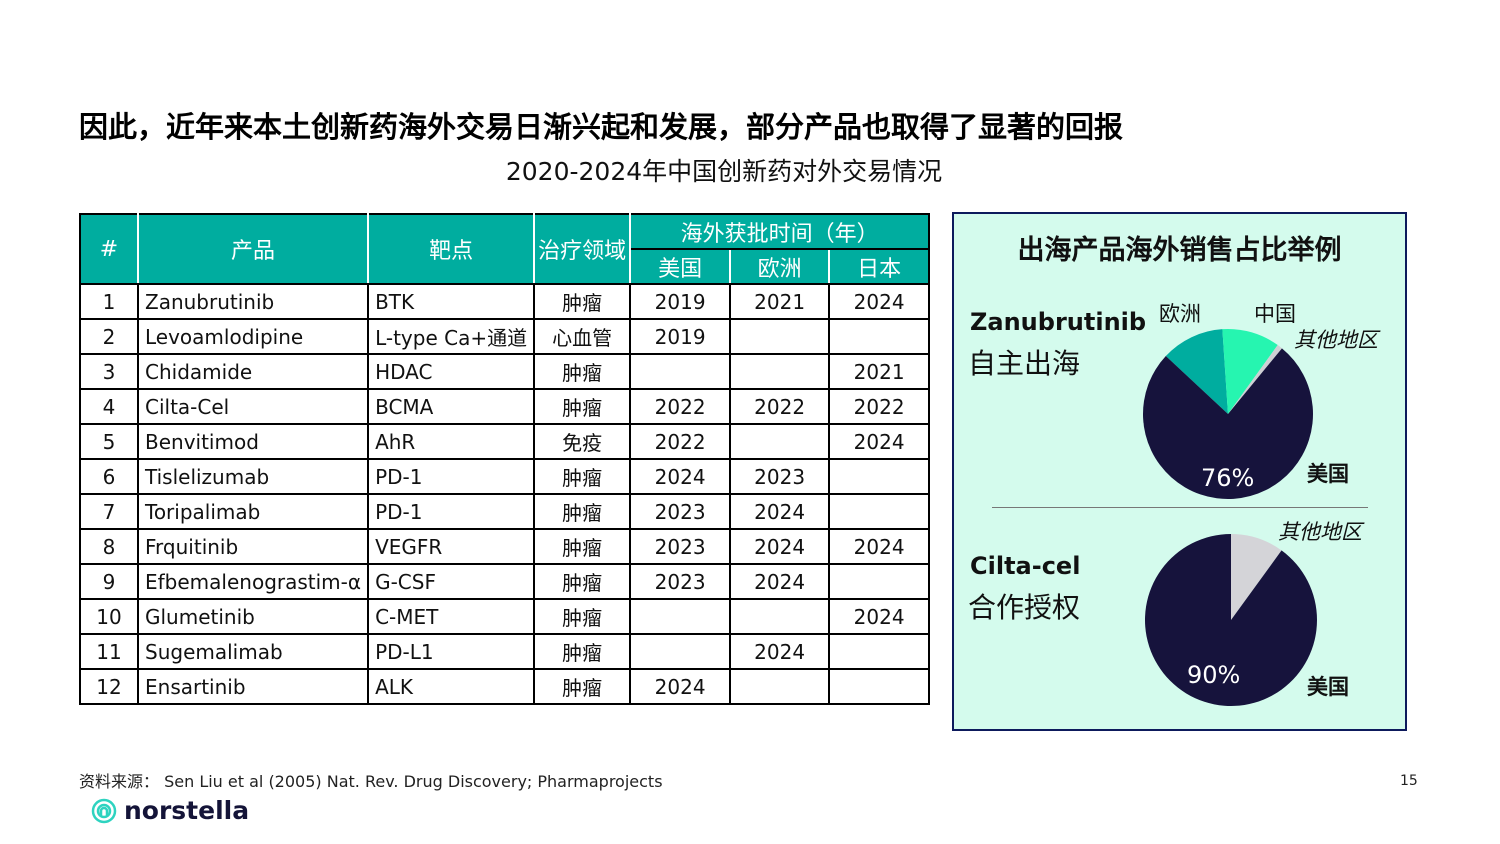 Image resolution: width=1500 pixels, height=844 pixels. Describe the element at coordinates (109, 546) in the screenshot. I see `cell-num: 8` at that location.